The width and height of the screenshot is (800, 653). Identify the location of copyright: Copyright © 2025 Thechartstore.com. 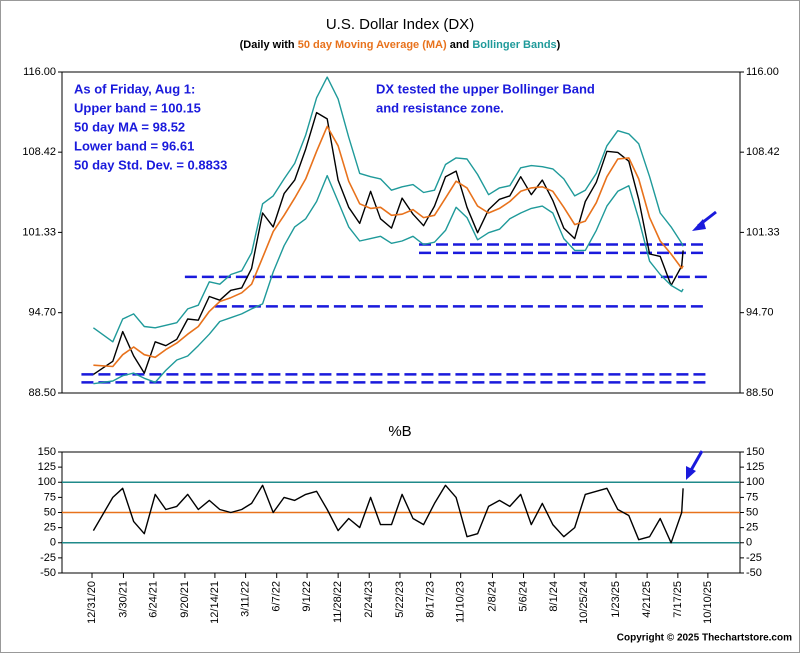
(704, 638).